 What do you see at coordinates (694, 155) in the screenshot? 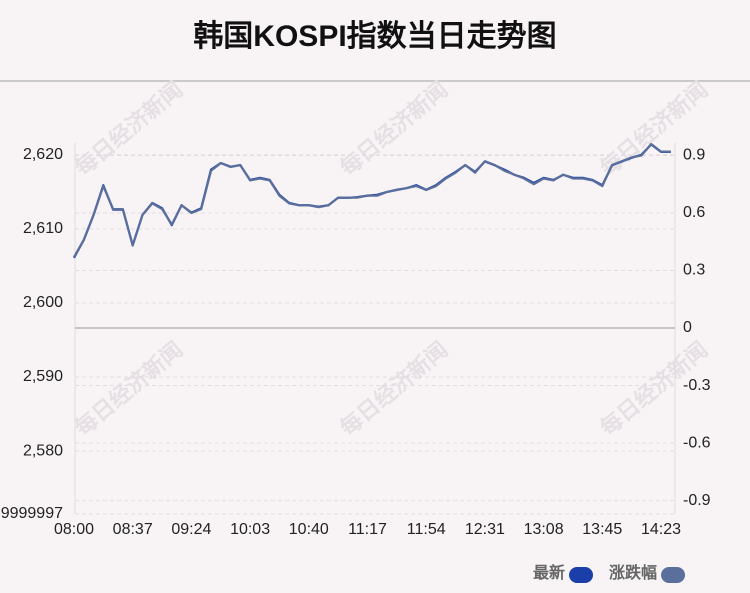
I see `y2-tick-label: 0.9` at bounding box center [694, 155].